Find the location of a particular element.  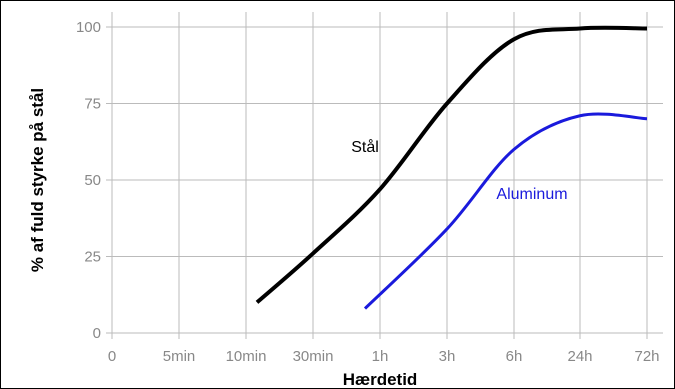

x-tick-label: 72h is located at coordinates (646, 356).